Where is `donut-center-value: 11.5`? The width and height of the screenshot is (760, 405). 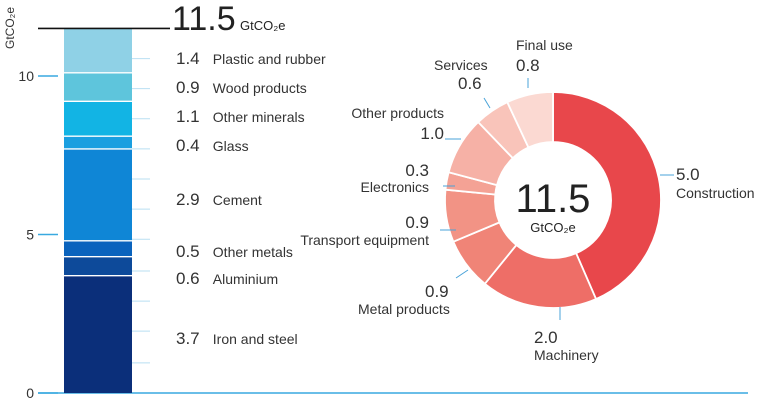
donut-center-value: 11.5 is located at coordinates (553, 199).